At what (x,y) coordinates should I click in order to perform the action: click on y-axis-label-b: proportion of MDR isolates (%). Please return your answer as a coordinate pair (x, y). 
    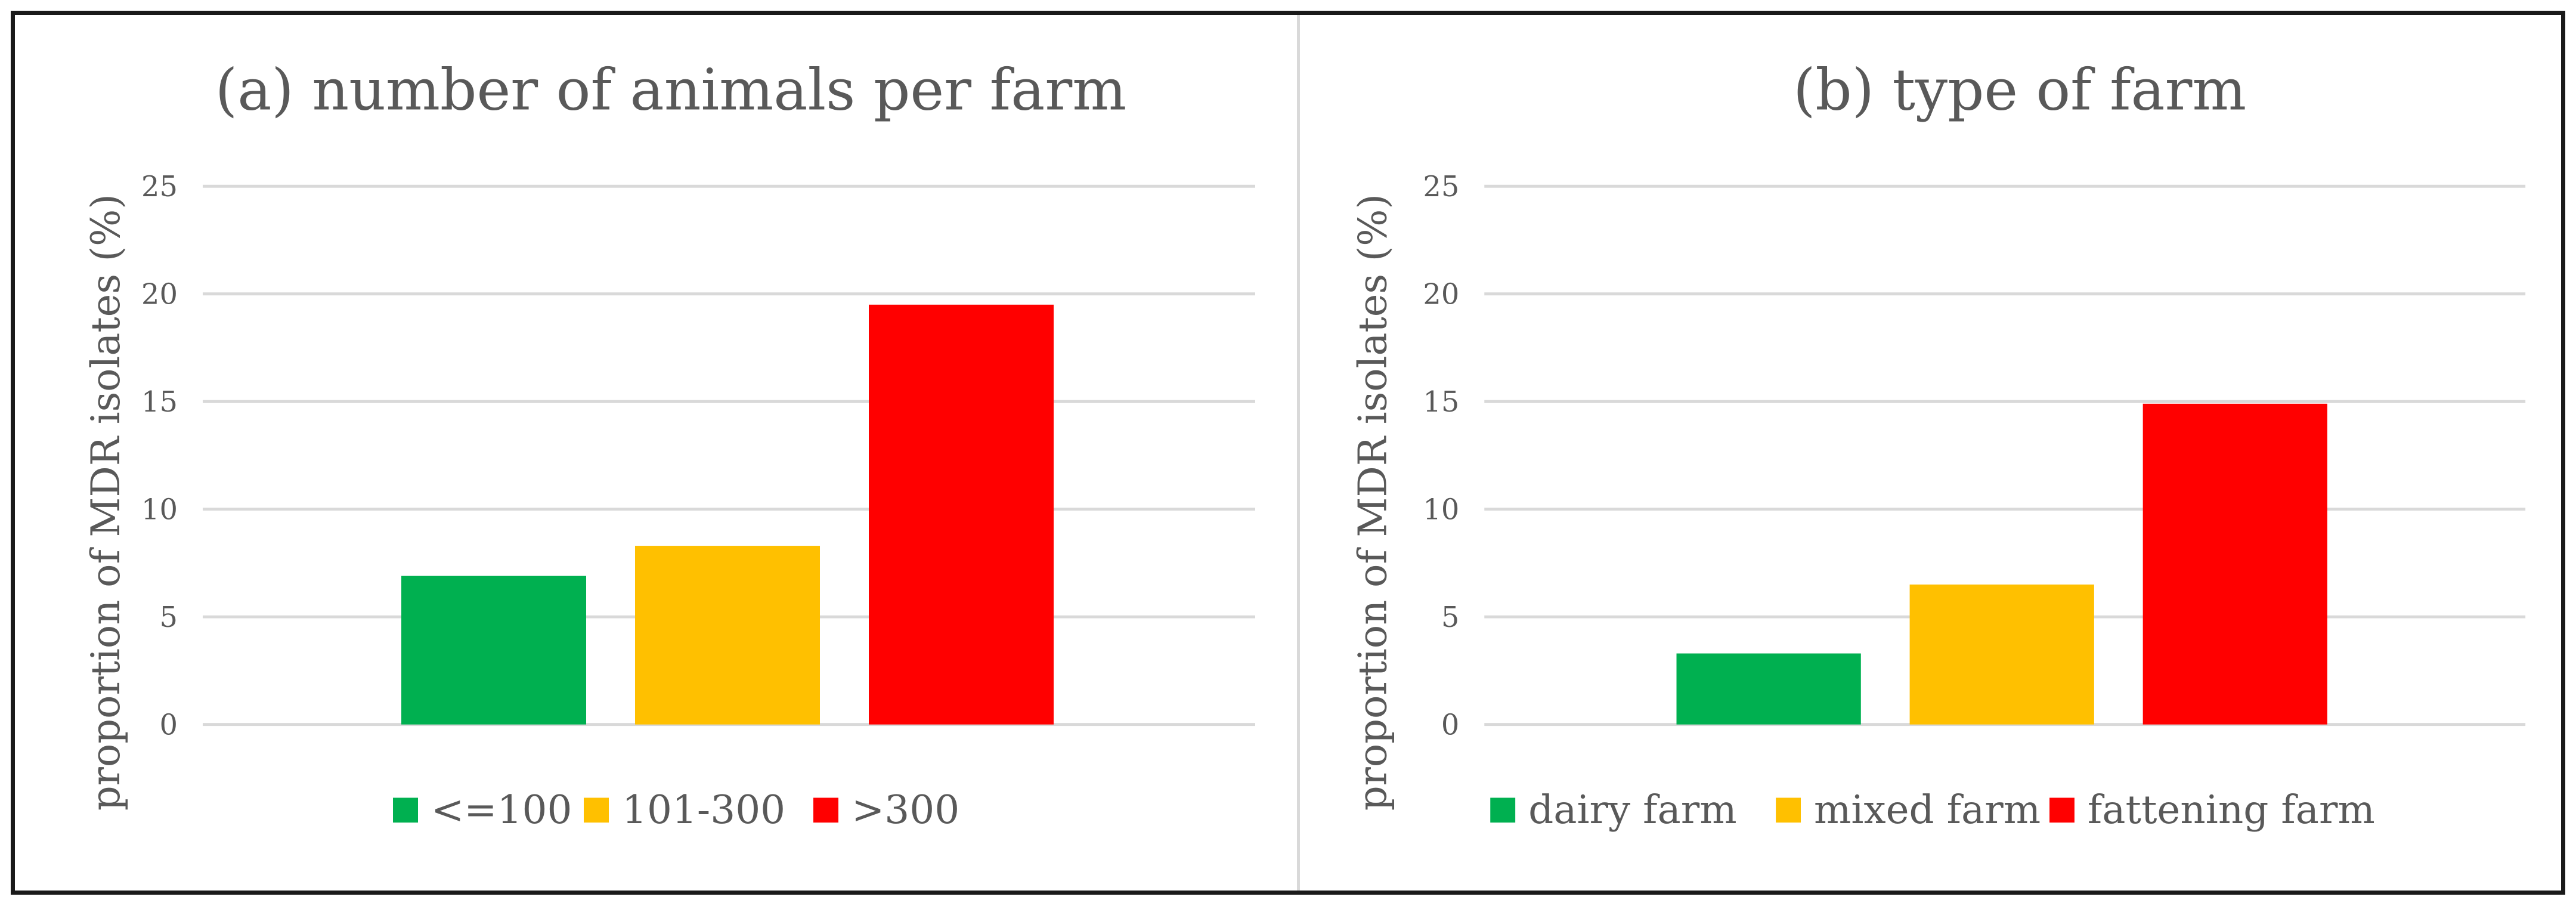
    Looking at the image, I should click on (1372, 503).